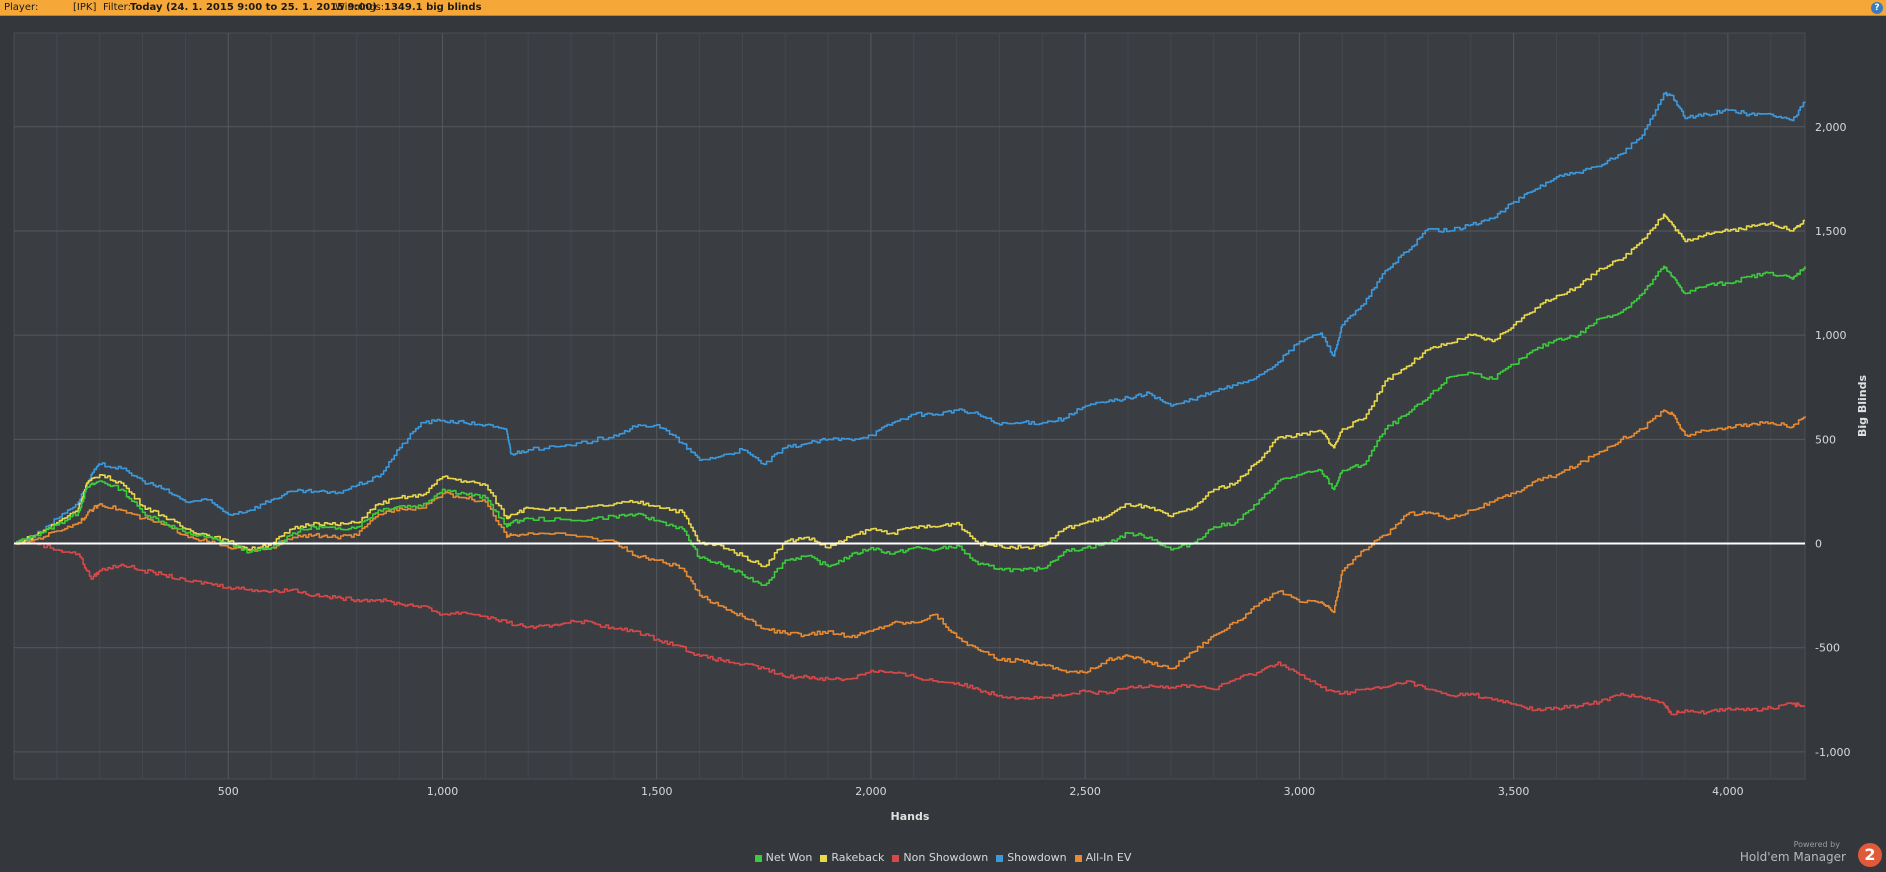  I want to click on player-label: Player:, so click(21, 7).